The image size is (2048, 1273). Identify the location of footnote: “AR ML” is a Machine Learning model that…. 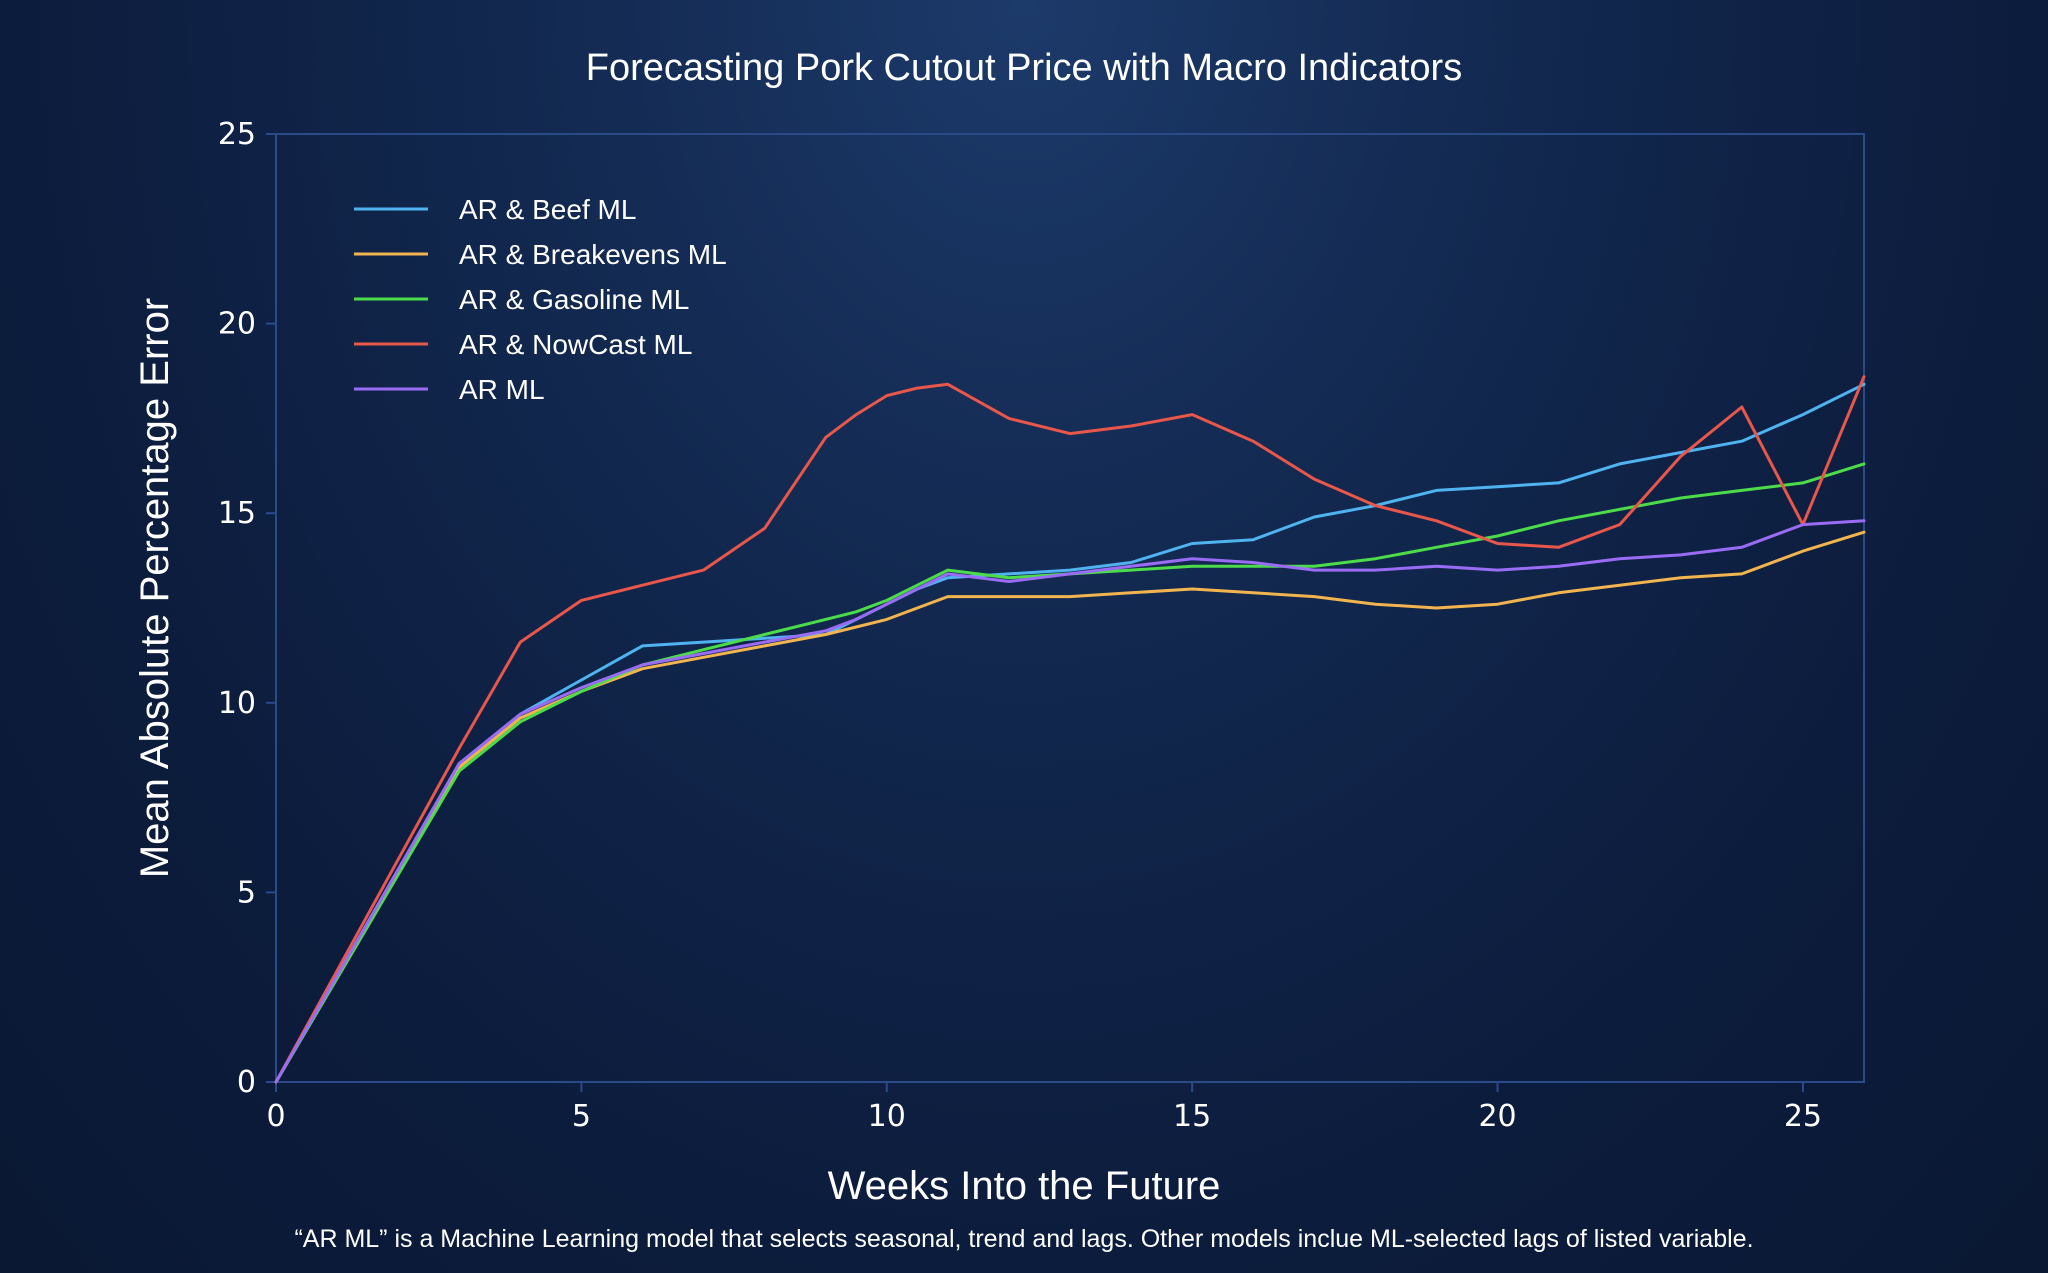
(1023, 1239).